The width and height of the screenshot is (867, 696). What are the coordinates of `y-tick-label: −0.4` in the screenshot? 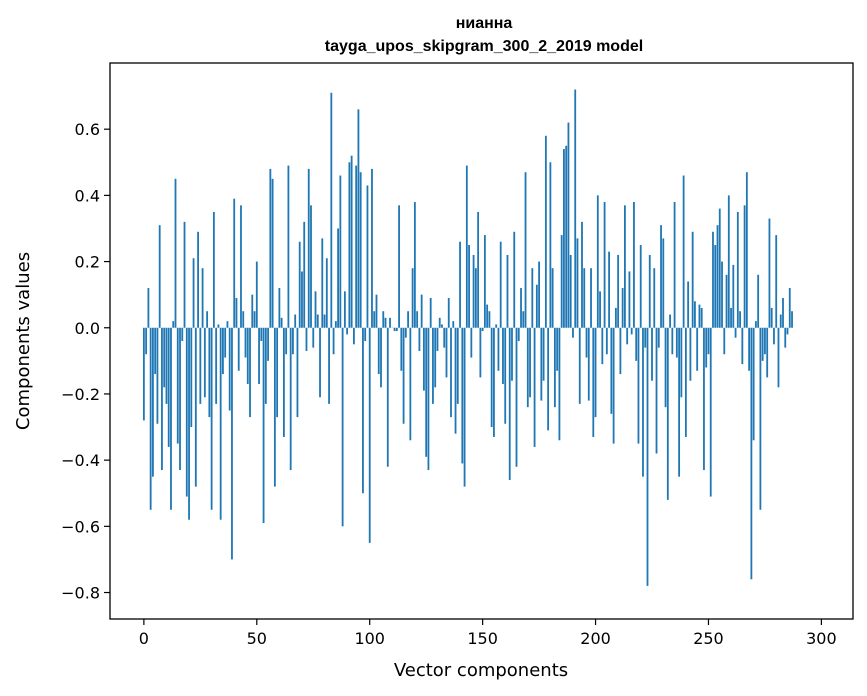 It's located at (80, 460).